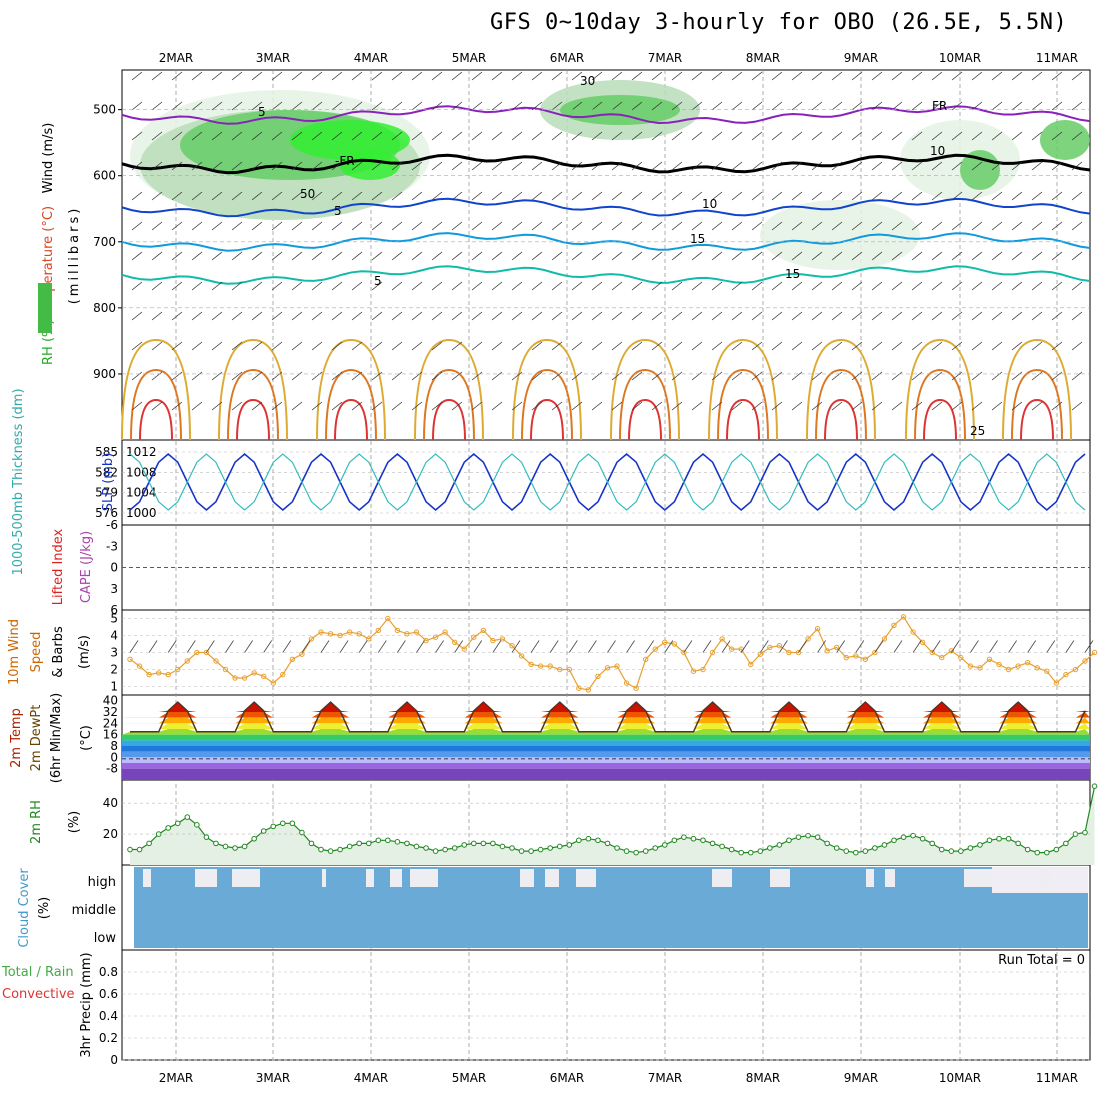 The height and width of the screenshot is (1100, 1100). Describe the element at coordinates (104, 242) in the screenshot. I see `tick-label: 700` at that location.